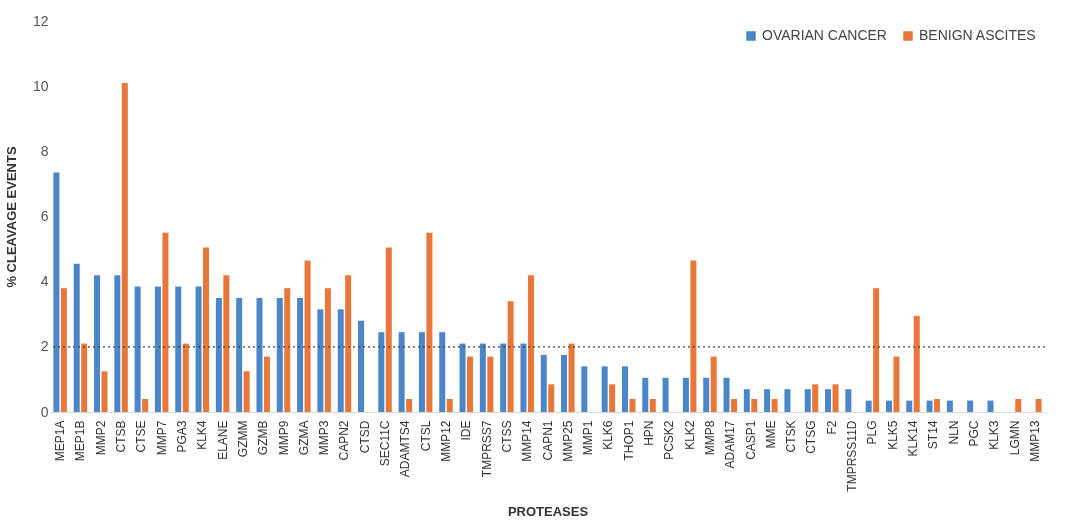  Describe the element at coordinates (405, 449) in the screenshot. I see `x-tick-label: ADAMTS4` at that location.